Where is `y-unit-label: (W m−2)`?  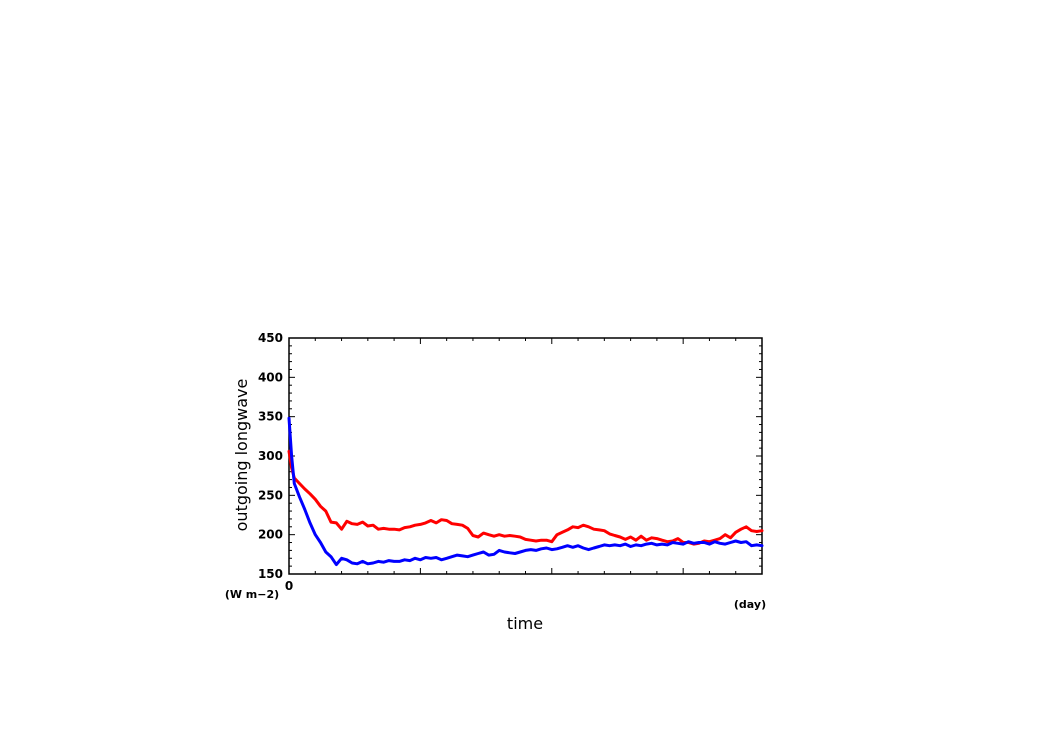 y-unit-label: (W m−2) is located at coordinates (252, 594).